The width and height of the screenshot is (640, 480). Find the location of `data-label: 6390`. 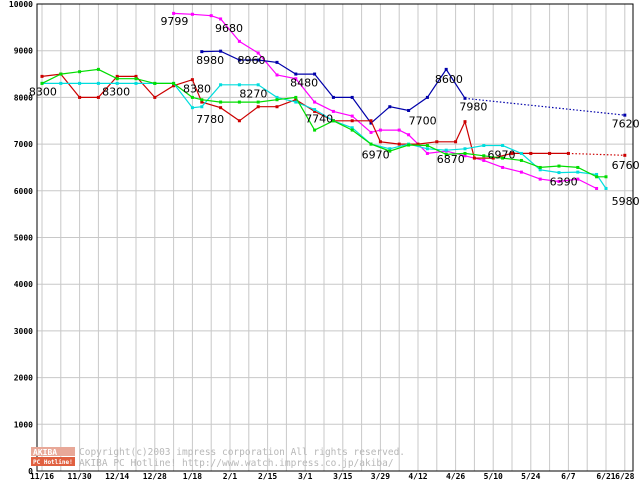

data-label: 6390 is located at coordinates (564, 182).